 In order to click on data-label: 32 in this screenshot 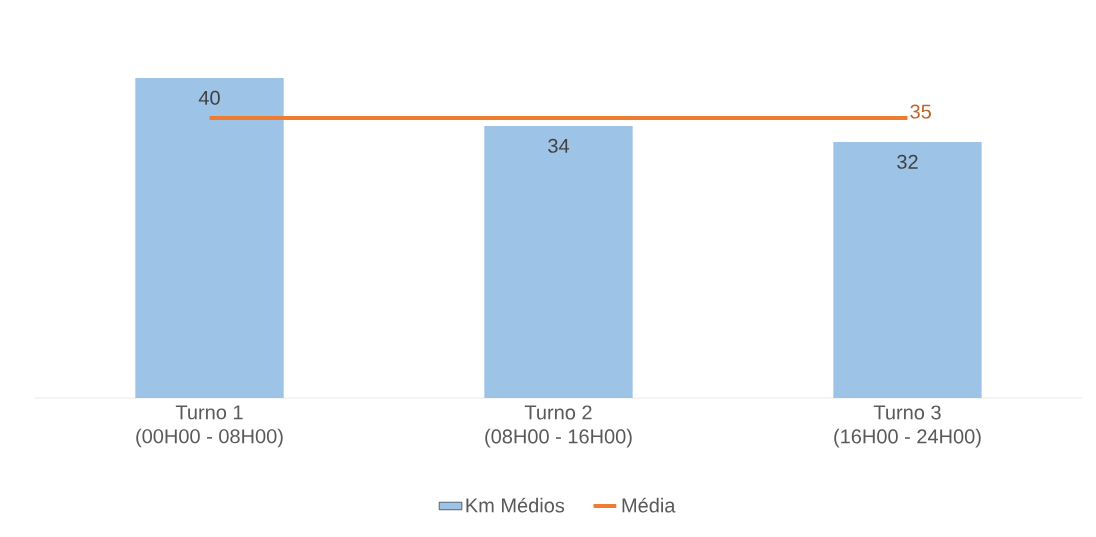, I will do `click(907, 161)`.